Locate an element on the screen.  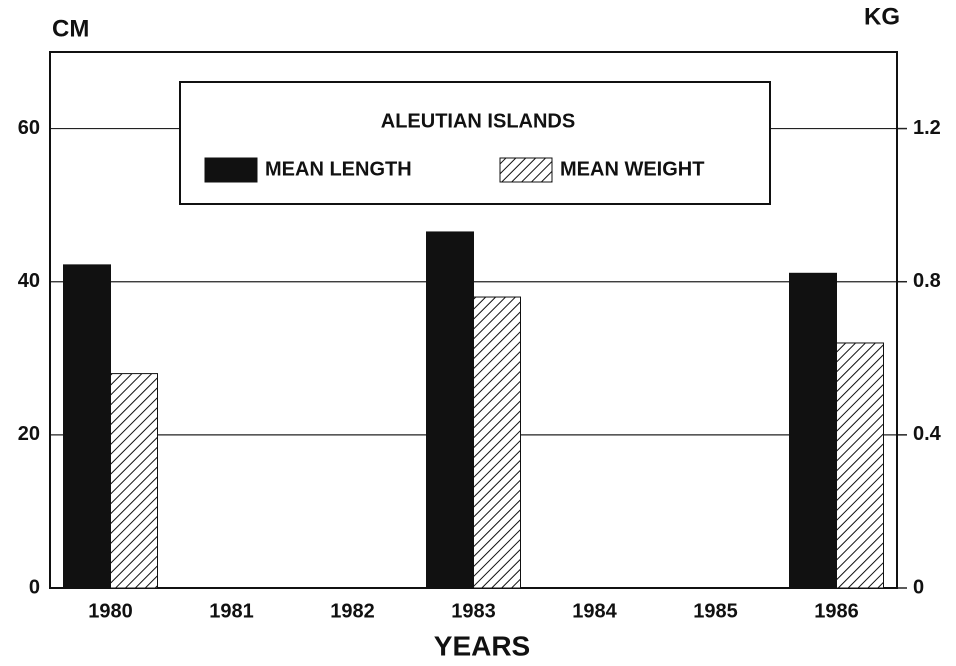
x-tick-label: 1981 is located at coordinates (231, 611).